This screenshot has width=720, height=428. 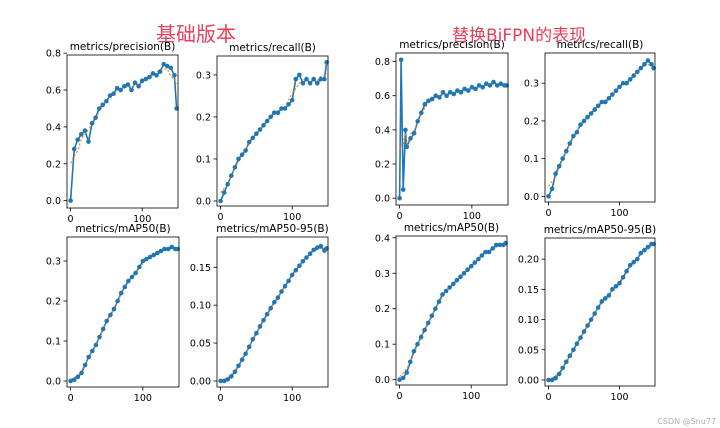 I want to click on y-tick-label: 0.6, so click(x=382, y=96).